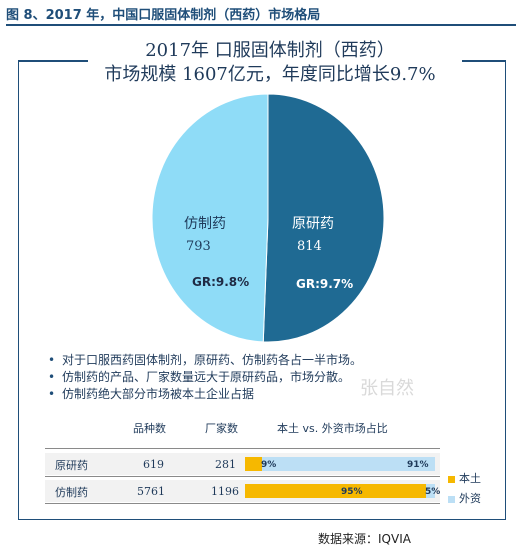  Describe the element at coordinates (418, 465) in the screenshot. I see `label-originator-foreign: 91%` at that location.